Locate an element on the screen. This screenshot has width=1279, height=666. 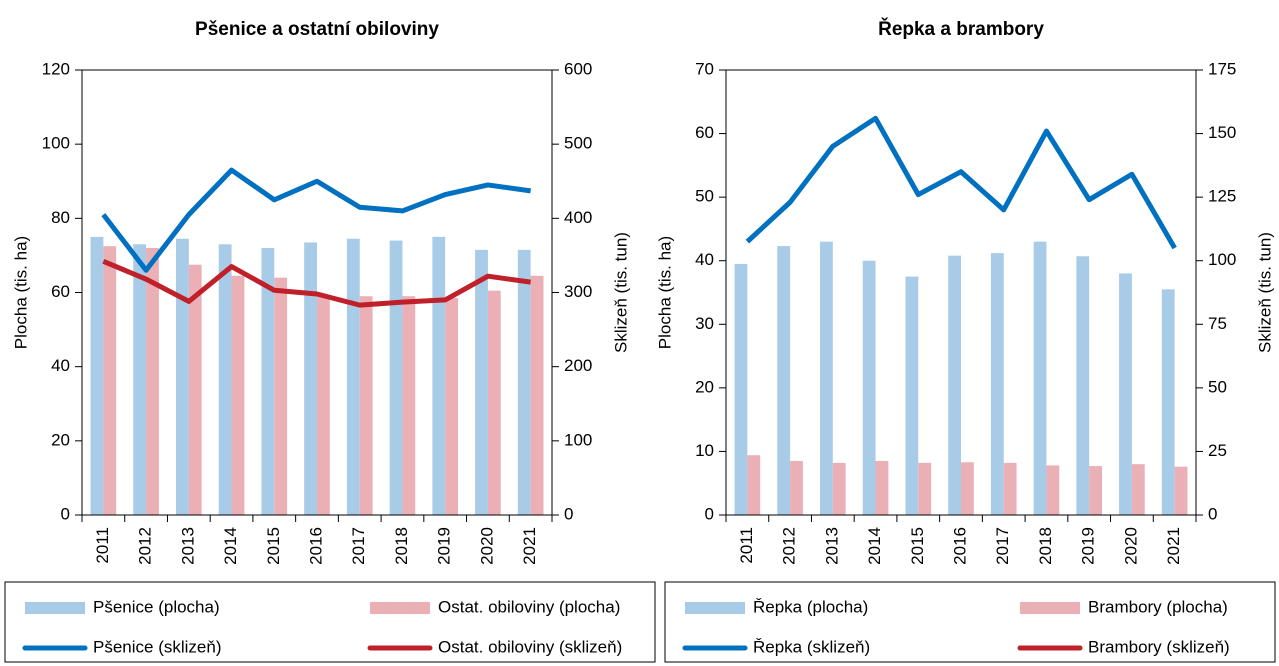
chart-title: Pšenice a ostatní obiloviny is located at coordinates (317, 29).